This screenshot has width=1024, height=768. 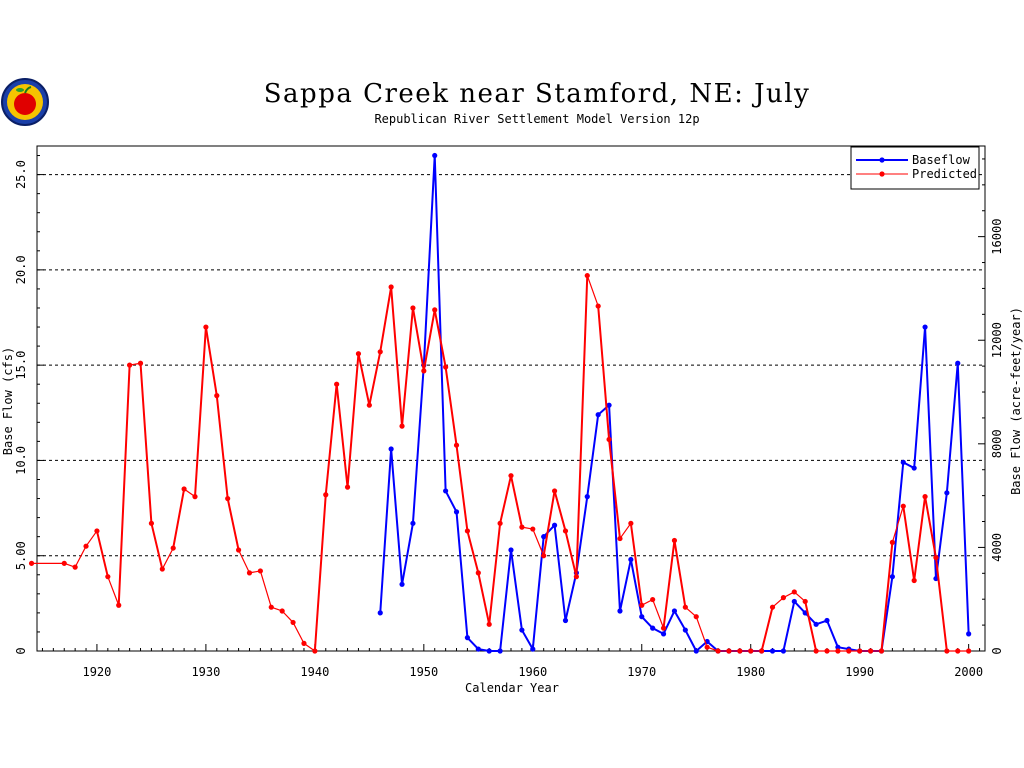 What do you see at coordinates (944, 174) in the screenshot?
I see `legend-predicted-label: Predicted` at bounding box center [944, 174].